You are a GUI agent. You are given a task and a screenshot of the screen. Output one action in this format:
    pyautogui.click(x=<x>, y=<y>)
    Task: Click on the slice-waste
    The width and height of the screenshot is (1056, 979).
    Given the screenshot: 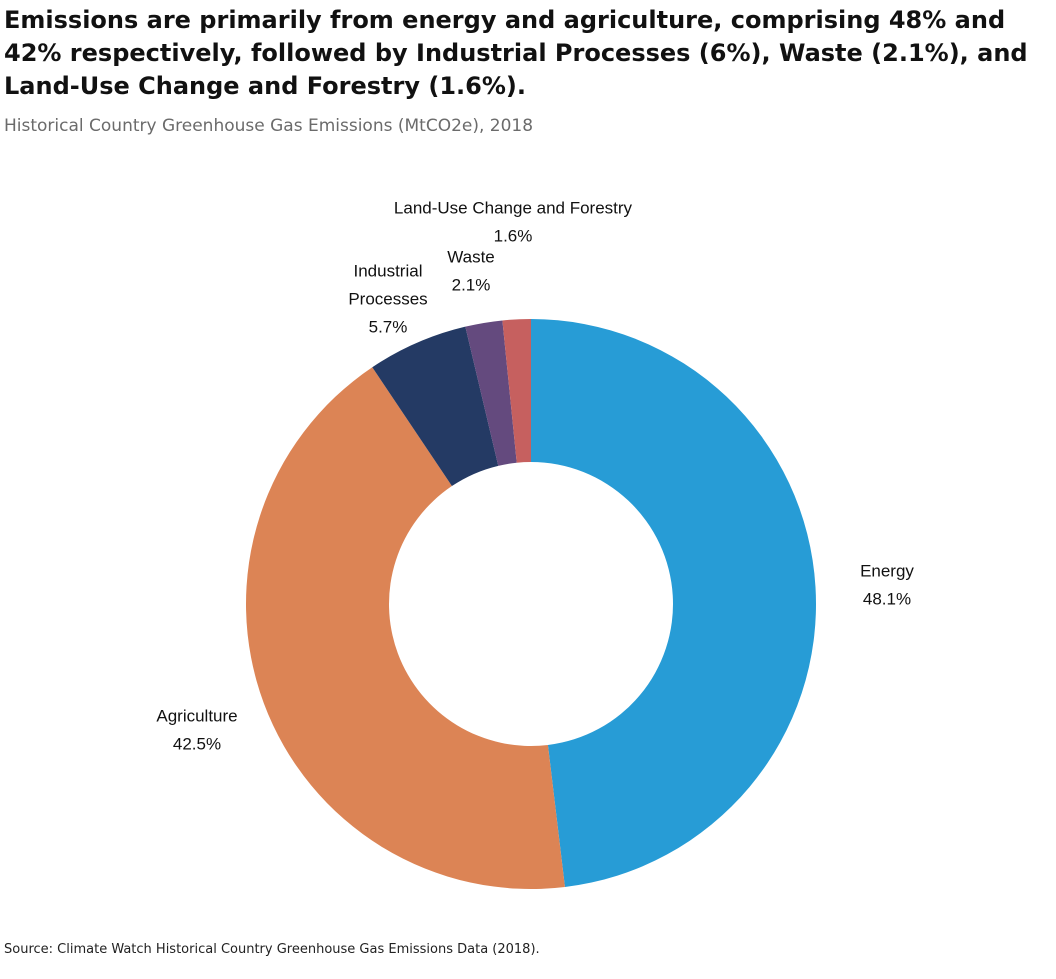 What is the action you would take?
    pyautogui.click(x=491, y=393)
    